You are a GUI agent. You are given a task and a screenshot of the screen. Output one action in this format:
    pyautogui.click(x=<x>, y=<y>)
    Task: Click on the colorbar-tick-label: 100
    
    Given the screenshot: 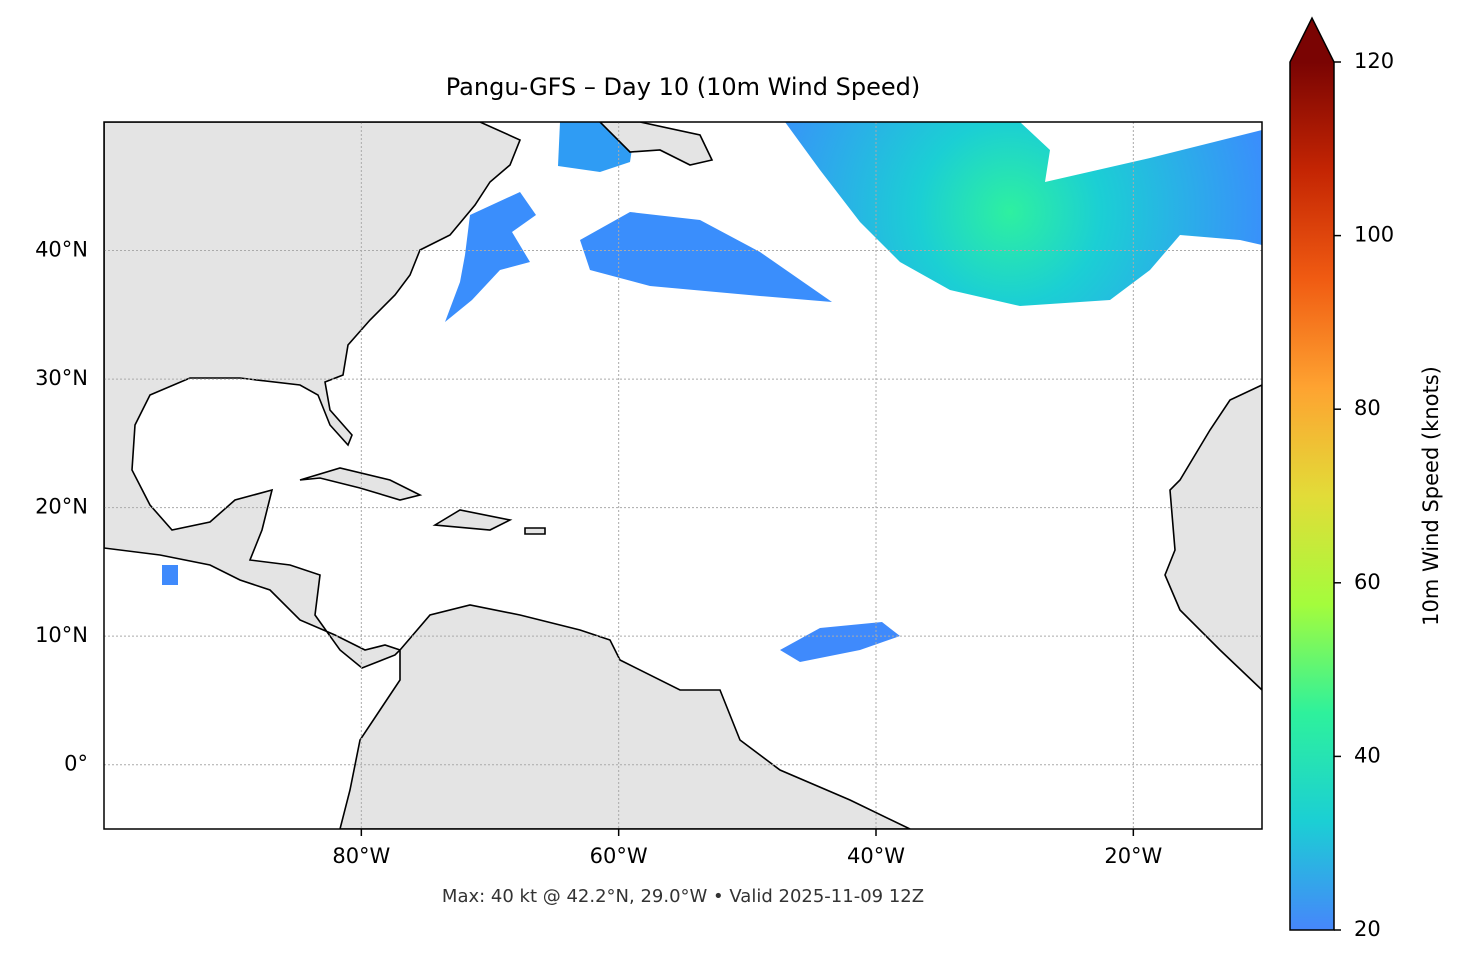 What is the action you would take?
    pyautogui.click(x=1374, y=235)
    